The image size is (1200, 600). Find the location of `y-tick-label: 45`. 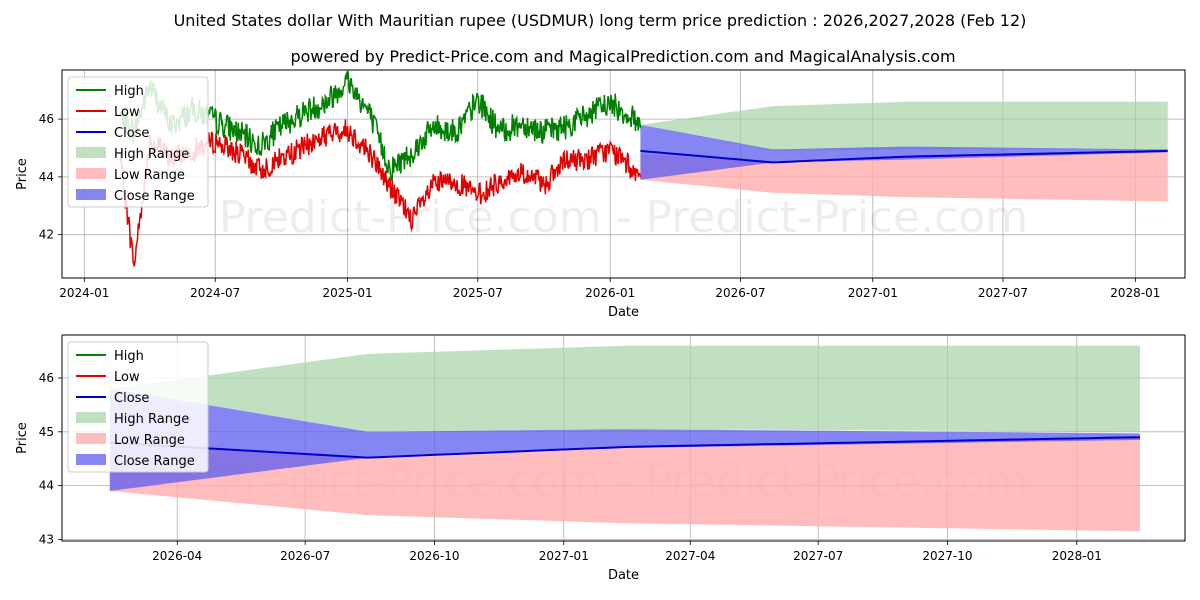

y-tick-label: 45 is located at coordinates (46, 432).